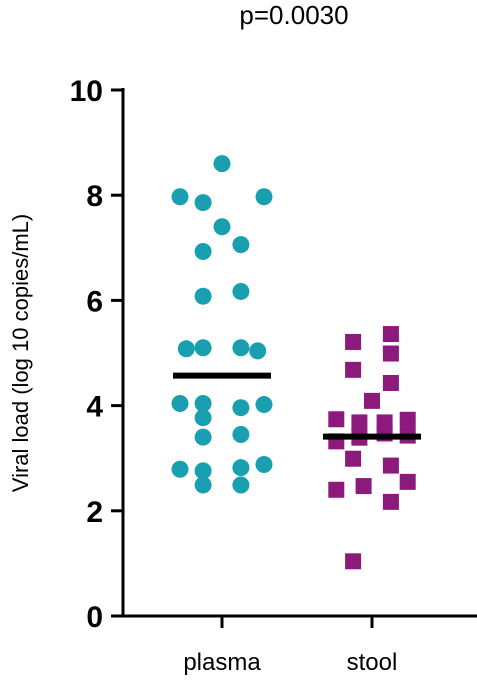 This screenshot has height=683, width=477. What do you see at coordinates (290, 646) in the screenshot?
I see `x-ticks: plasma stool` at bounding box center [290, 646].